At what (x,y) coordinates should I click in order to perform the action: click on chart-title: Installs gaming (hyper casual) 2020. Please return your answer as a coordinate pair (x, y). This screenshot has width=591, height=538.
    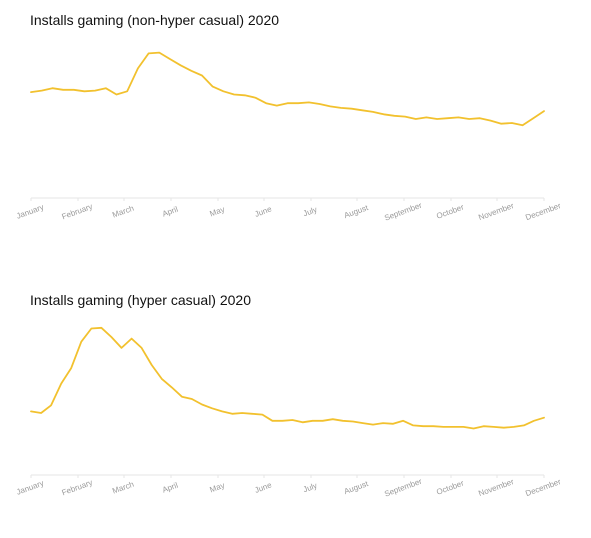
    Looking at the image, I should click on (141, 300).